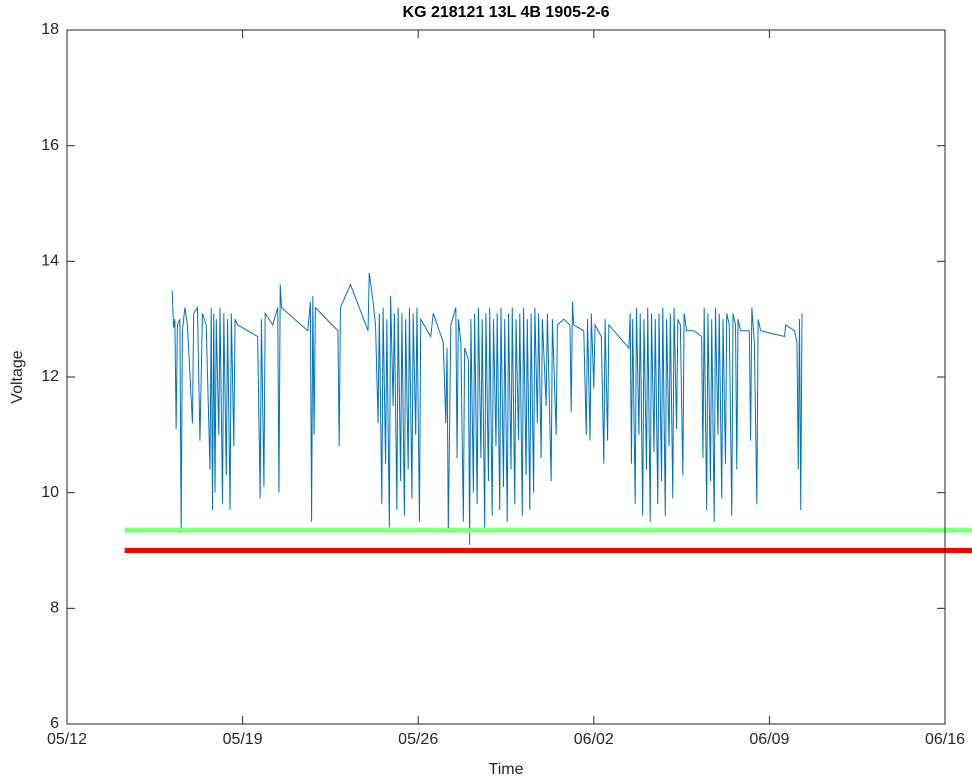  I want to click on x-tick-label: 06/09, so click(769, 739).